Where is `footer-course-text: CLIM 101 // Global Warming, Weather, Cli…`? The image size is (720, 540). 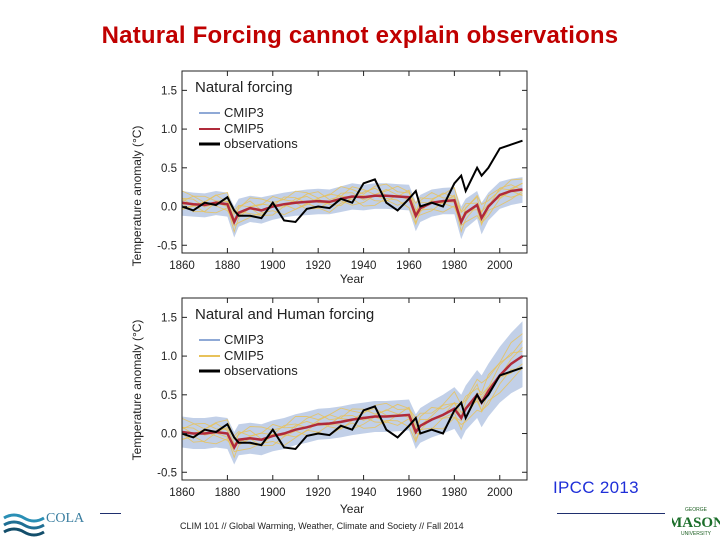 footer-course-text: CLIM 101 // Global Warming, Weather, Cli… is located at coordinates (322, 526).